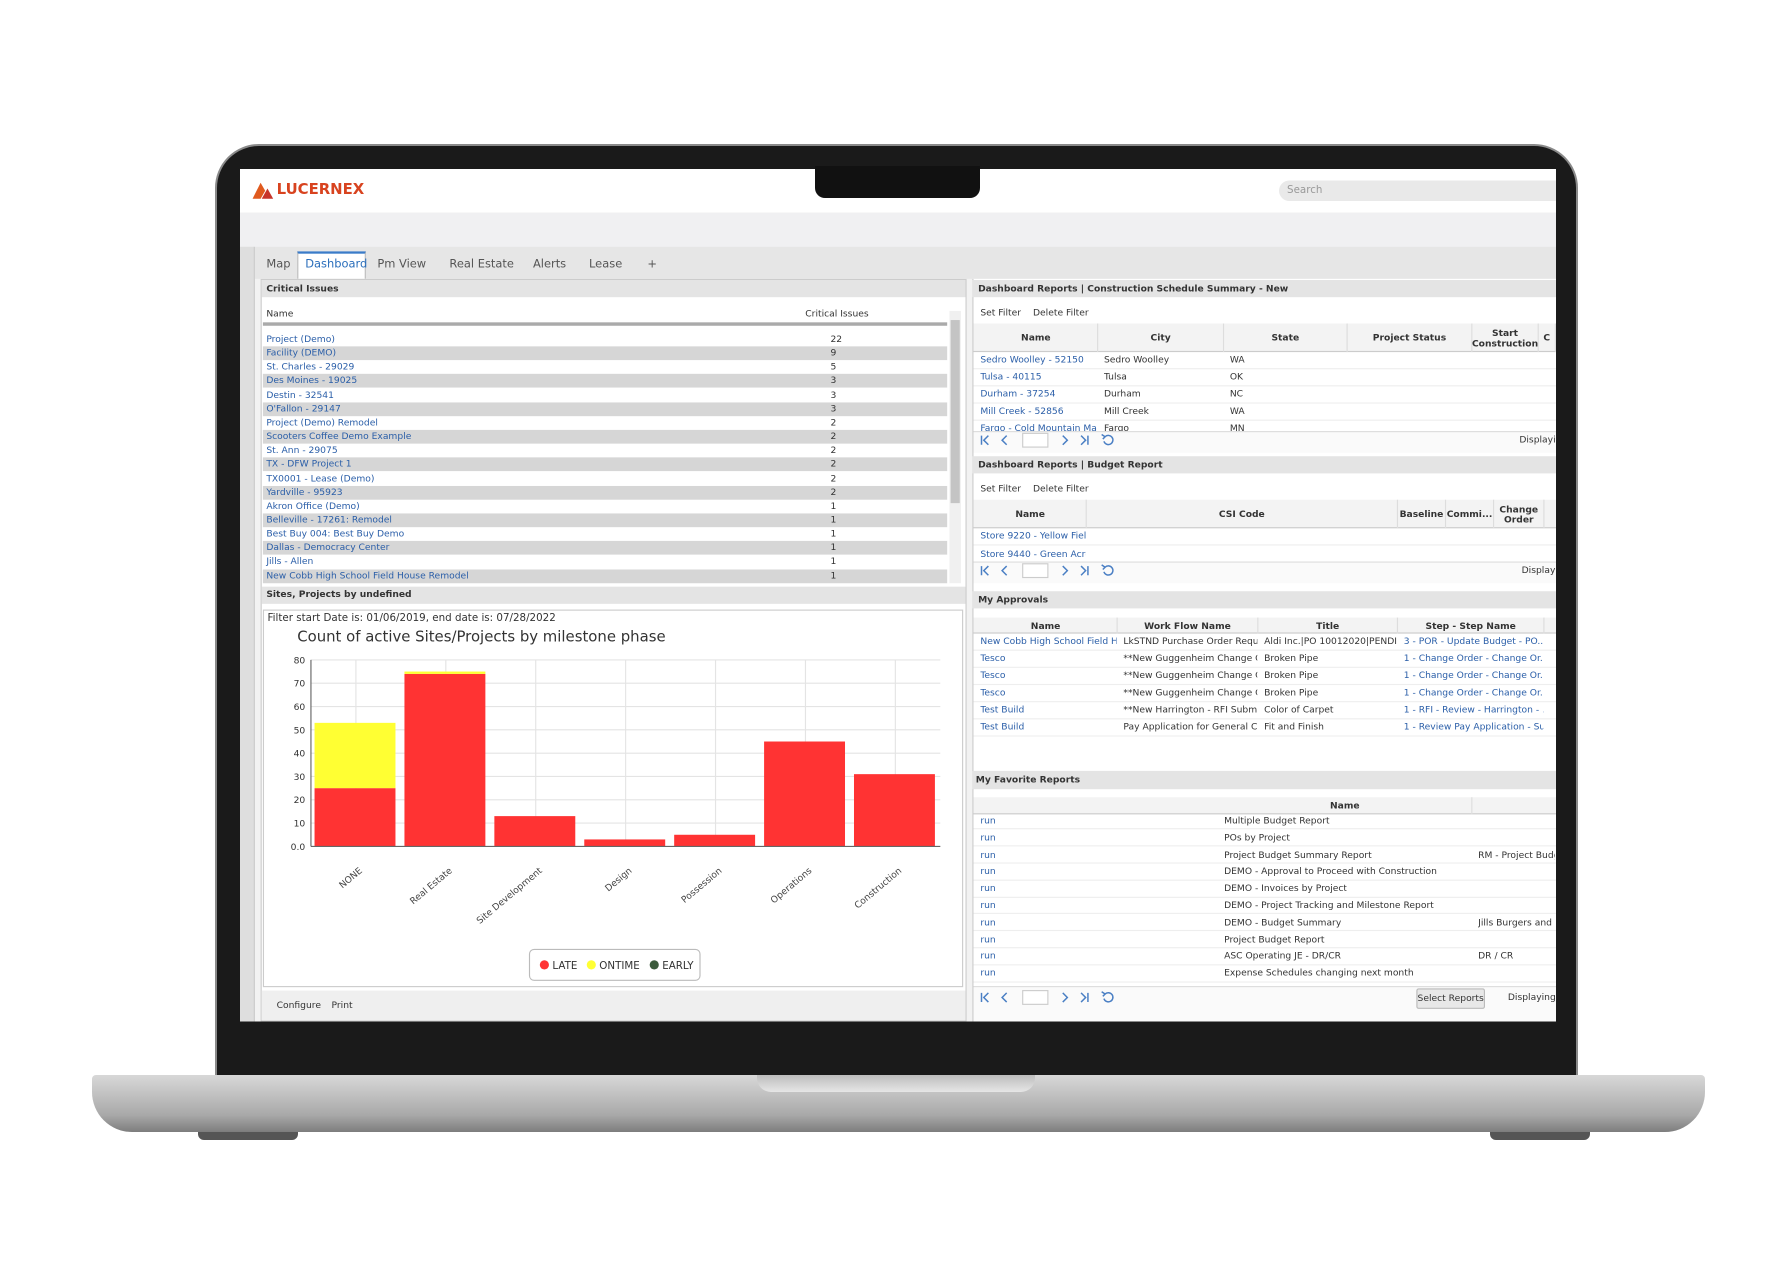  What do you see at coordinates (320, 478) in the screenshot?
I see `issue-name: TX0001 - Lease (Demo)` at bounding box center [320, 478].